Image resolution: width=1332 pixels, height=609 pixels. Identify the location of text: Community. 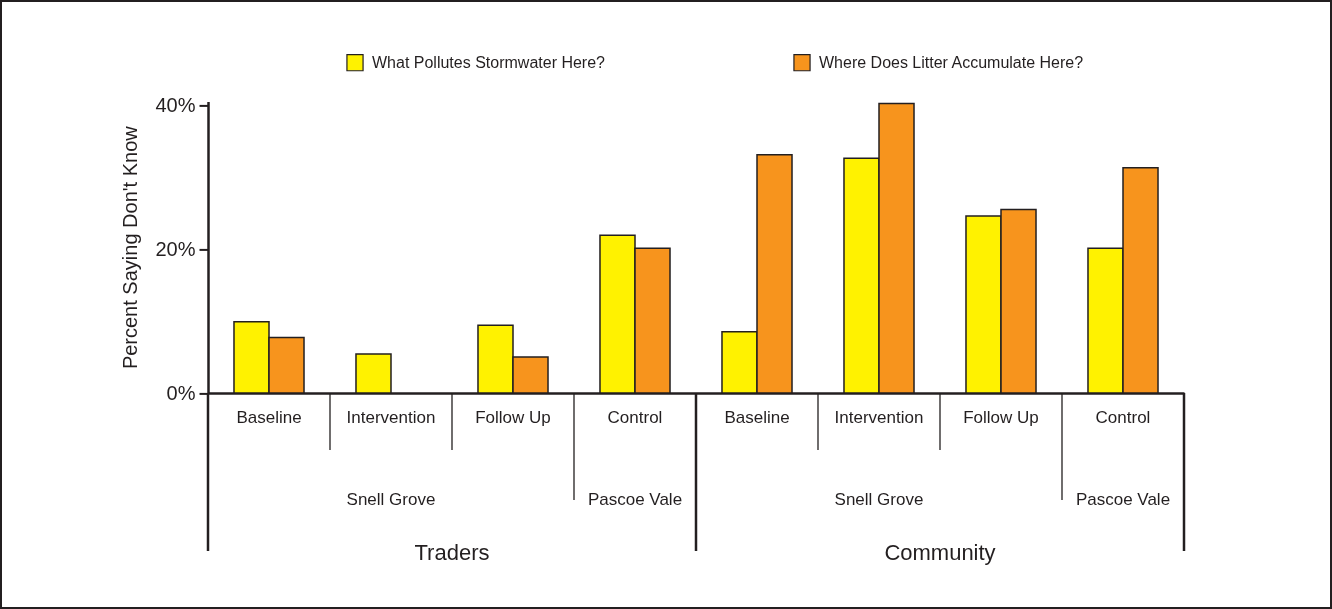
(940, 552).